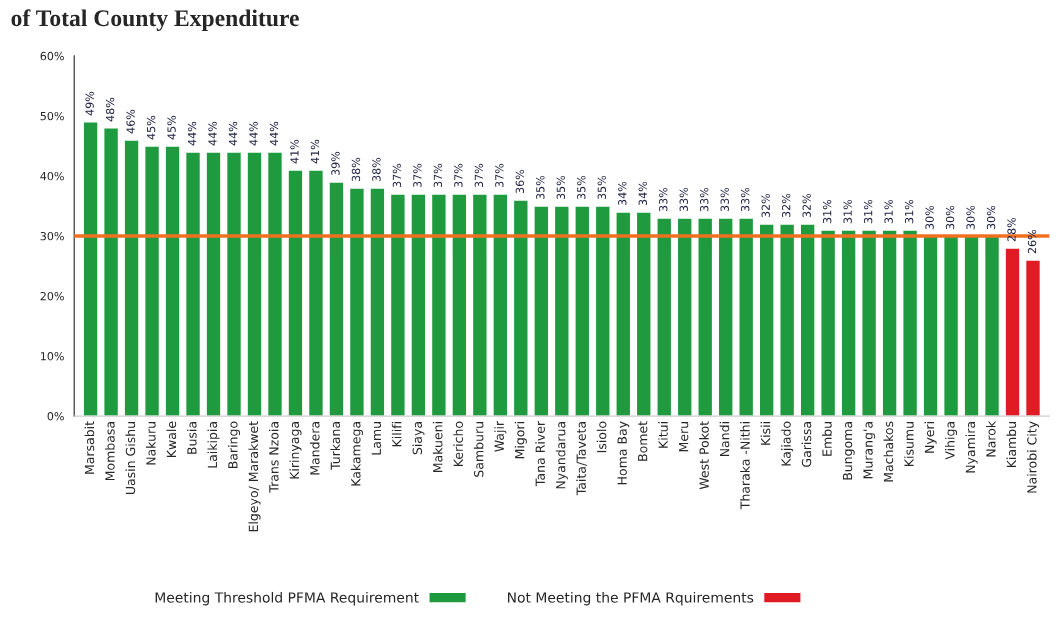 The image size is (1060, 621). What do you see at coordinates (745, 466) in the screenshot?
I see `x-tick-label: Tharaka -Nithi` at bounding box center [745, 466].